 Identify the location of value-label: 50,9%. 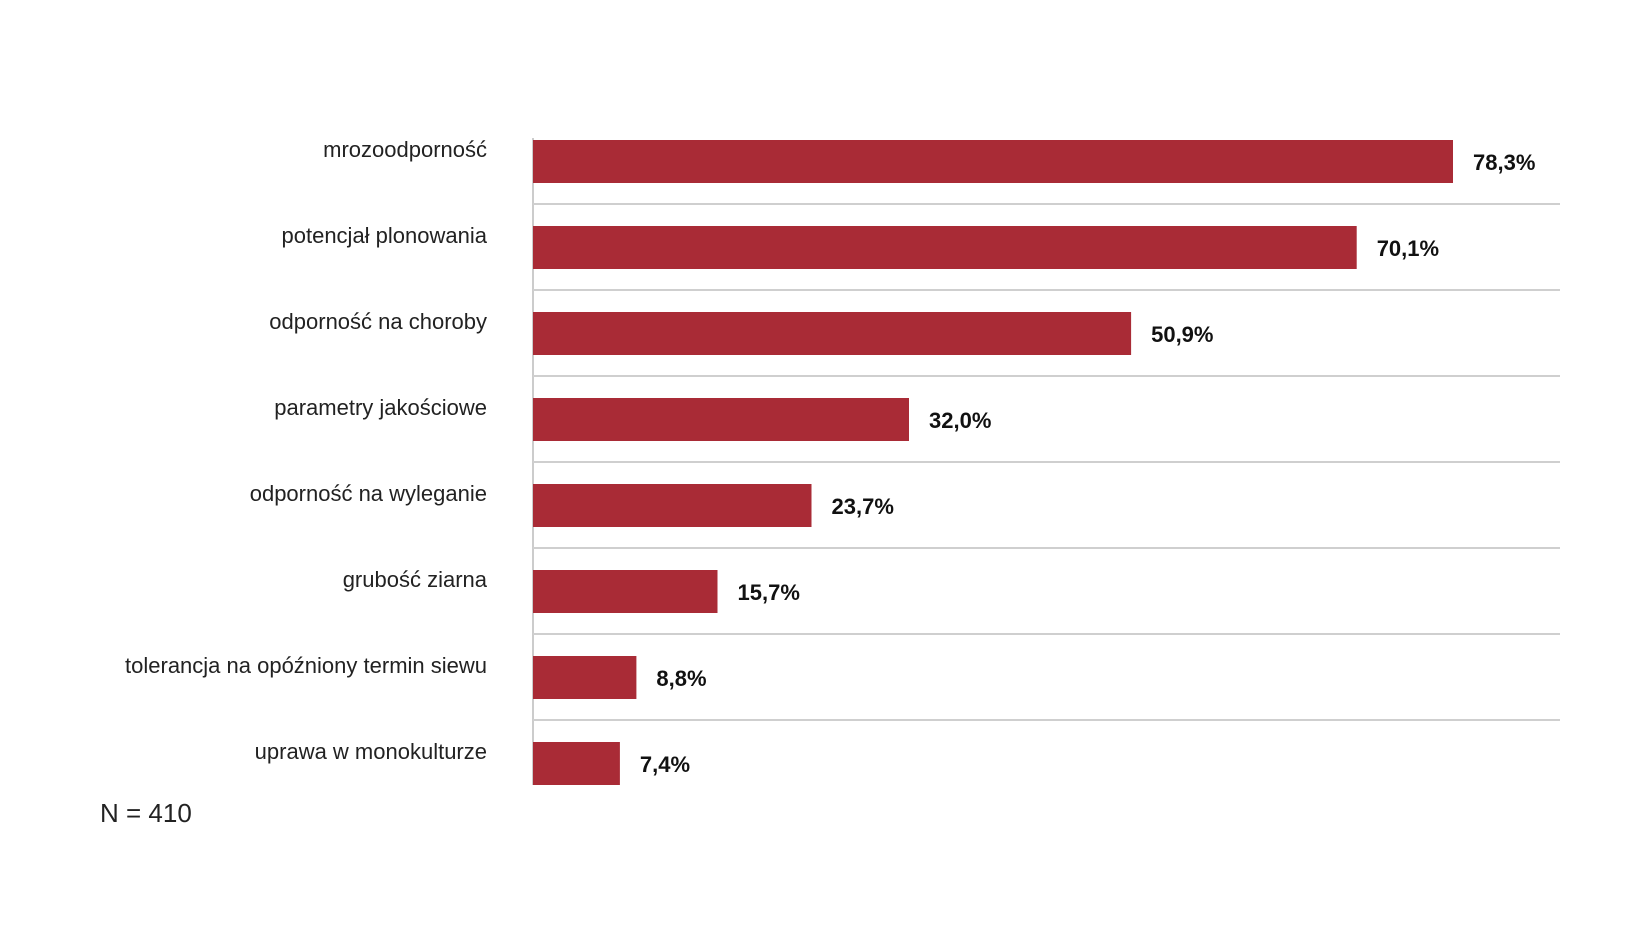
(1182, 334).